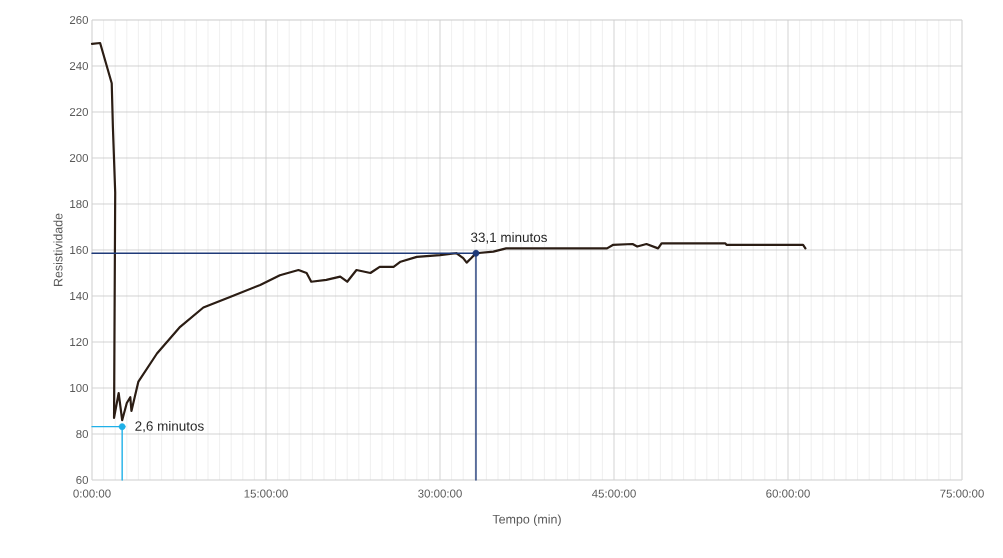 This screenshot has height=558, width=1003. I want to click on x-tick-label: 45:00:00, so click(613, 493).